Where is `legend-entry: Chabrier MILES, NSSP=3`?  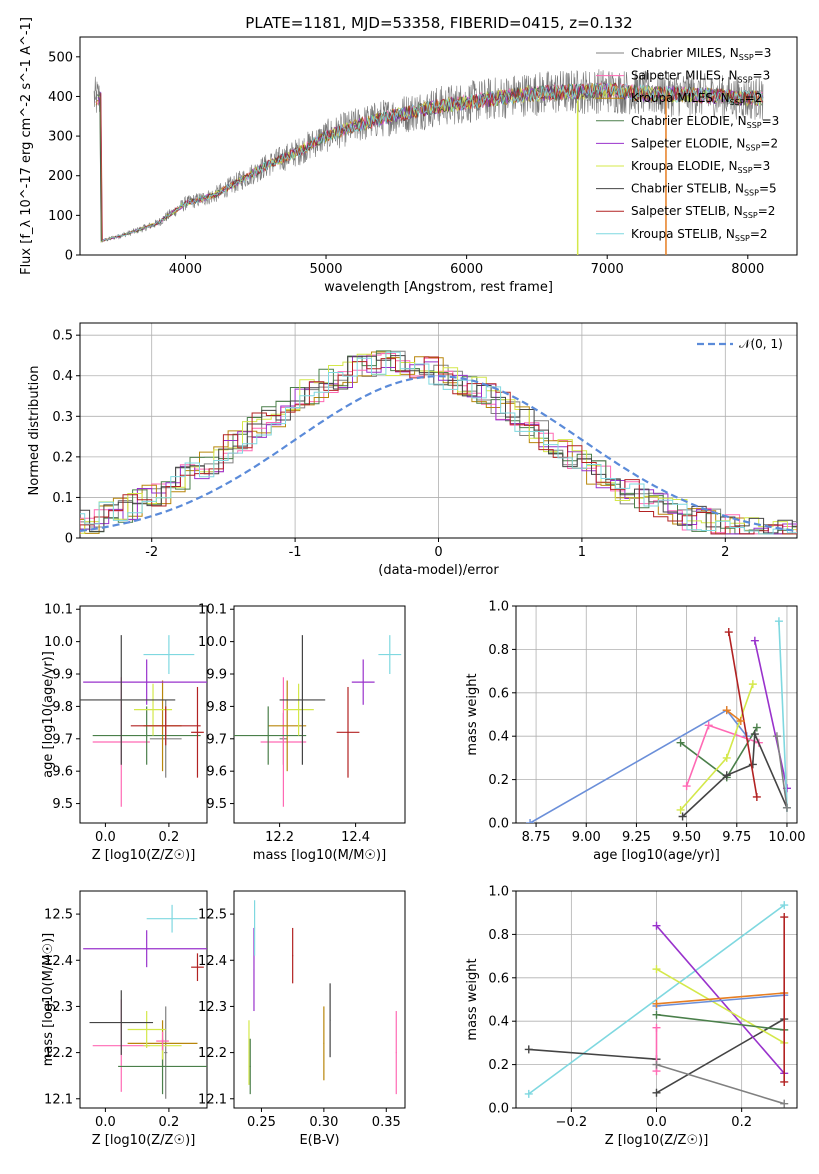
legend-entry: Chabrier MILES, NSSP=3 is located at coordinates (701, 54).